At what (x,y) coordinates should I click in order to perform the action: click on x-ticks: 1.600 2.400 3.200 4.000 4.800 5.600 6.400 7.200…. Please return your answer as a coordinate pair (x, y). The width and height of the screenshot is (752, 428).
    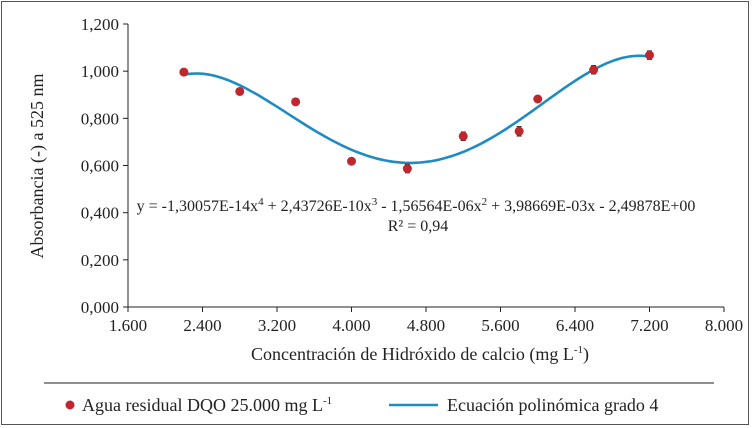
    Looking at the image, I should click on (426, 321).